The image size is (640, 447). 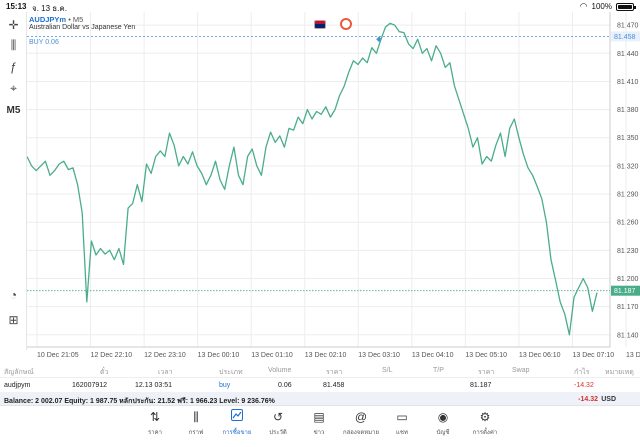 What do you see at coordinates (588, 399) in the screenshot?
I see `total-profit: -14.32` at bounding box center [588, 399].